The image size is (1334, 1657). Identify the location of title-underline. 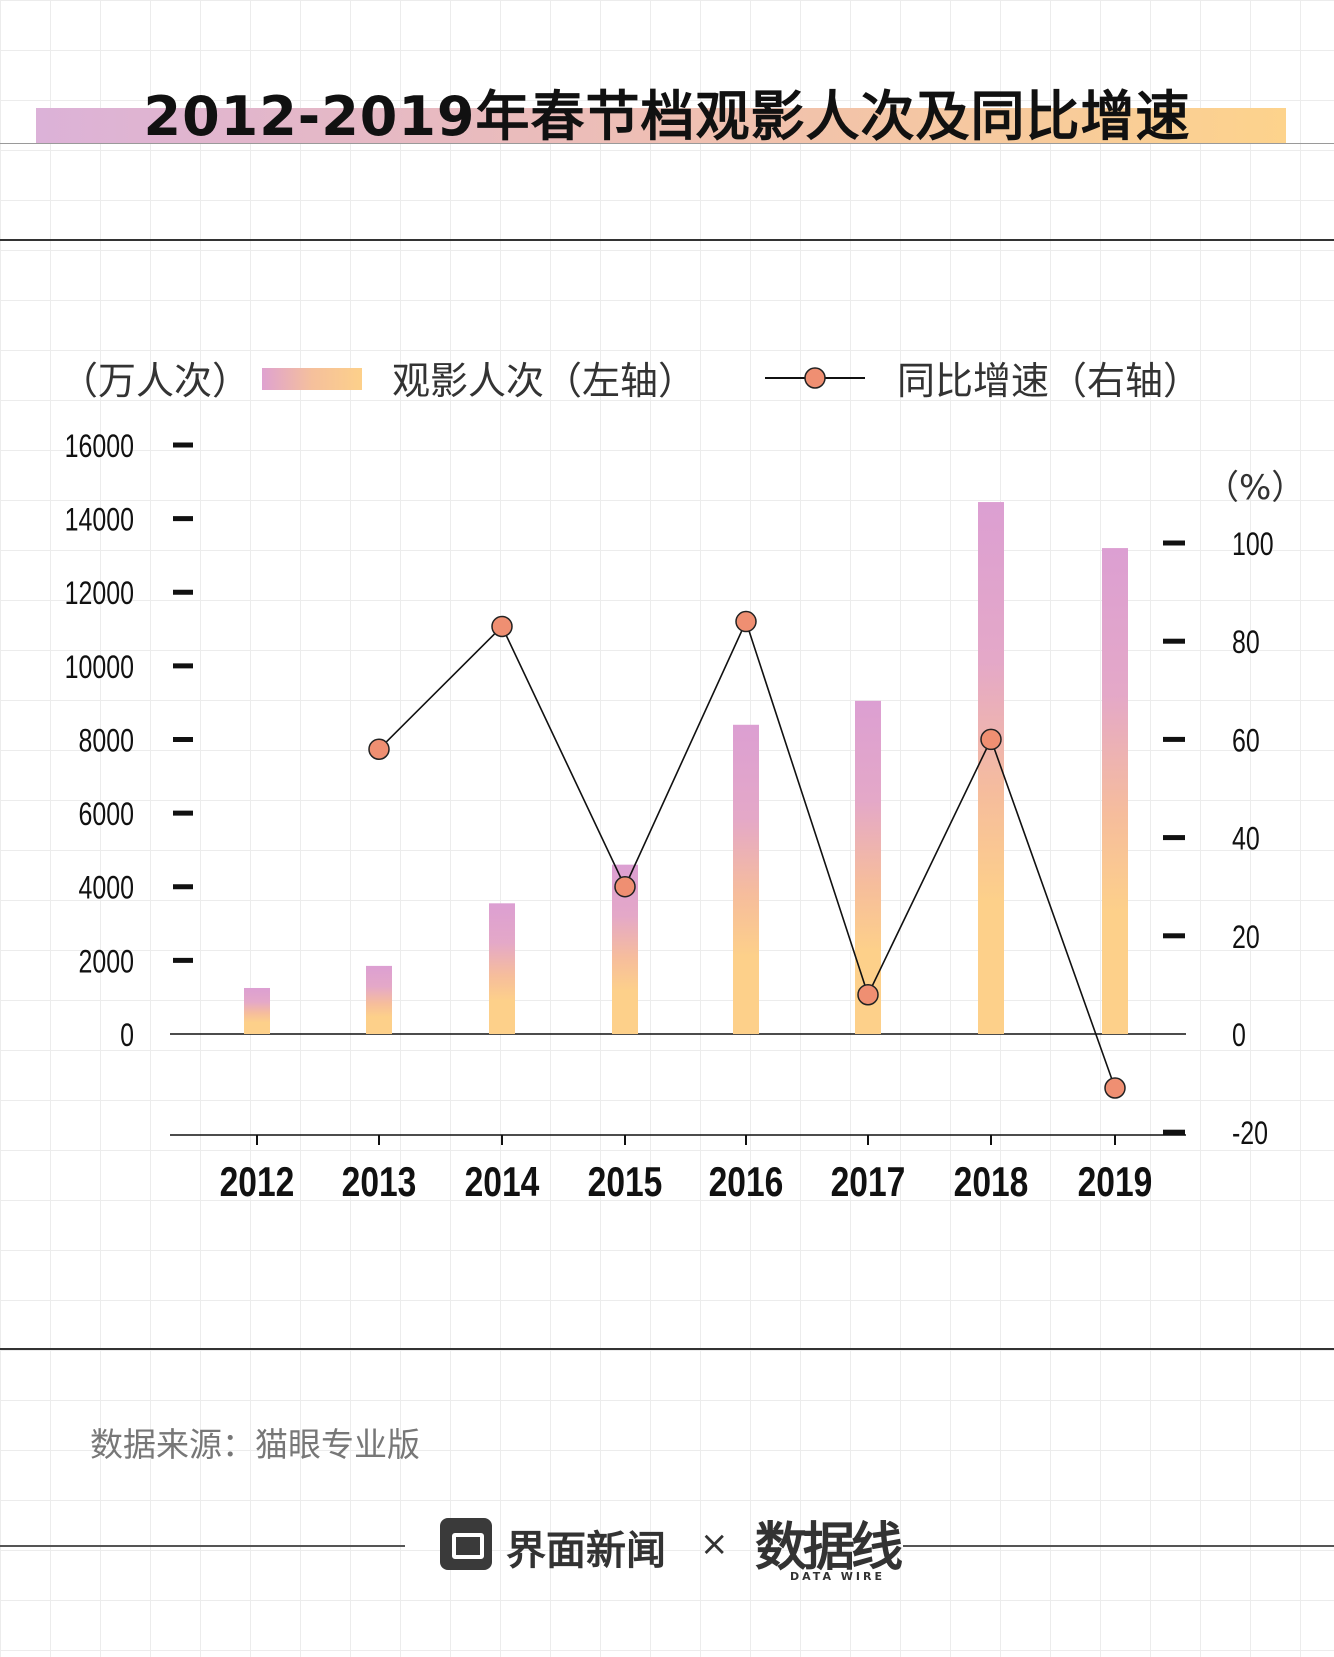
(667, 143).